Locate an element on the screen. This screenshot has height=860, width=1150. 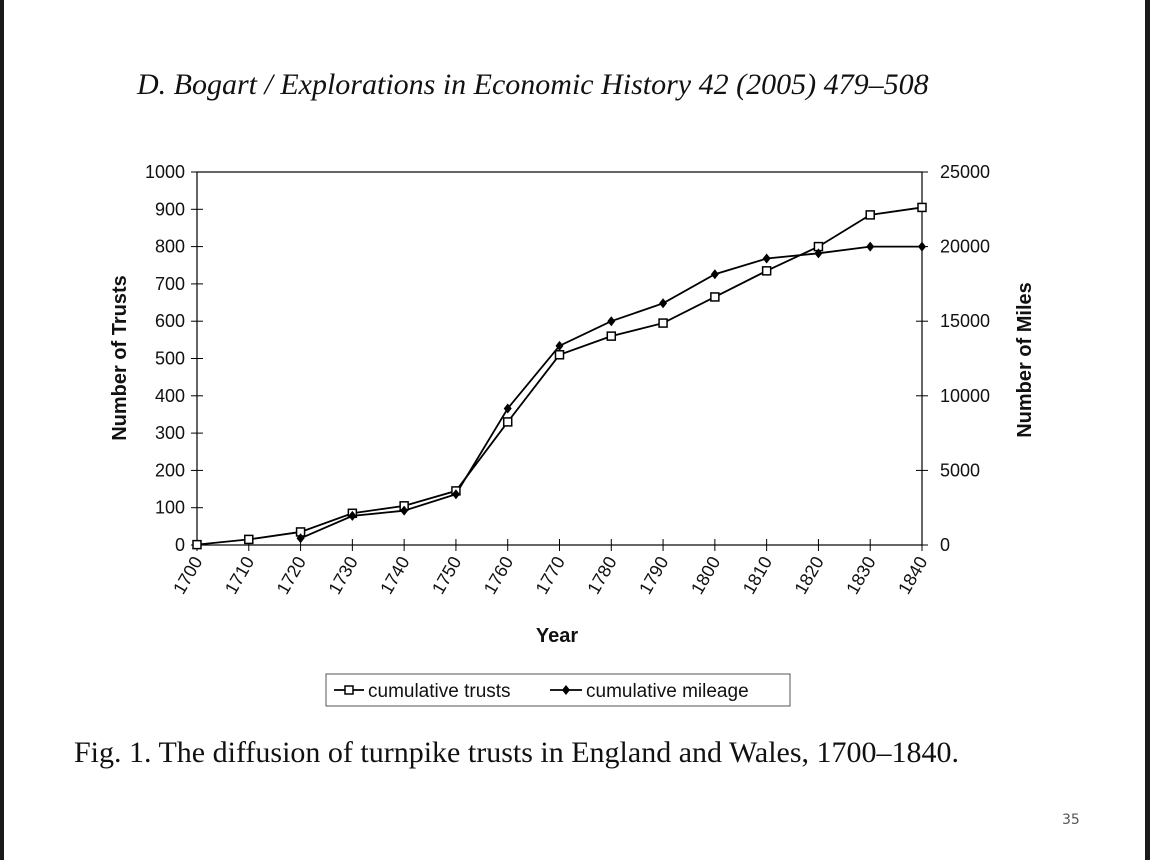
y-tick-label: 1000 is located at coordinates (165, 172).